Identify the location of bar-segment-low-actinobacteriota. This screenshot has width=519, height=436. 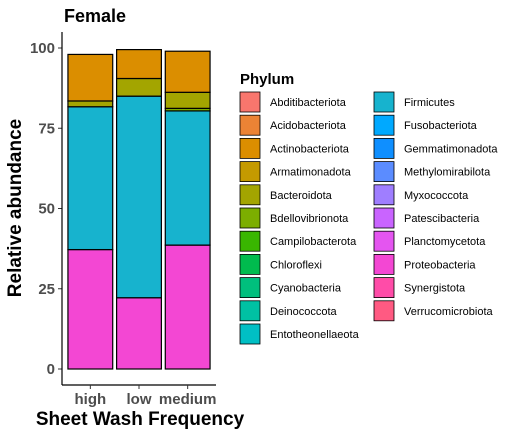
(139, 64).